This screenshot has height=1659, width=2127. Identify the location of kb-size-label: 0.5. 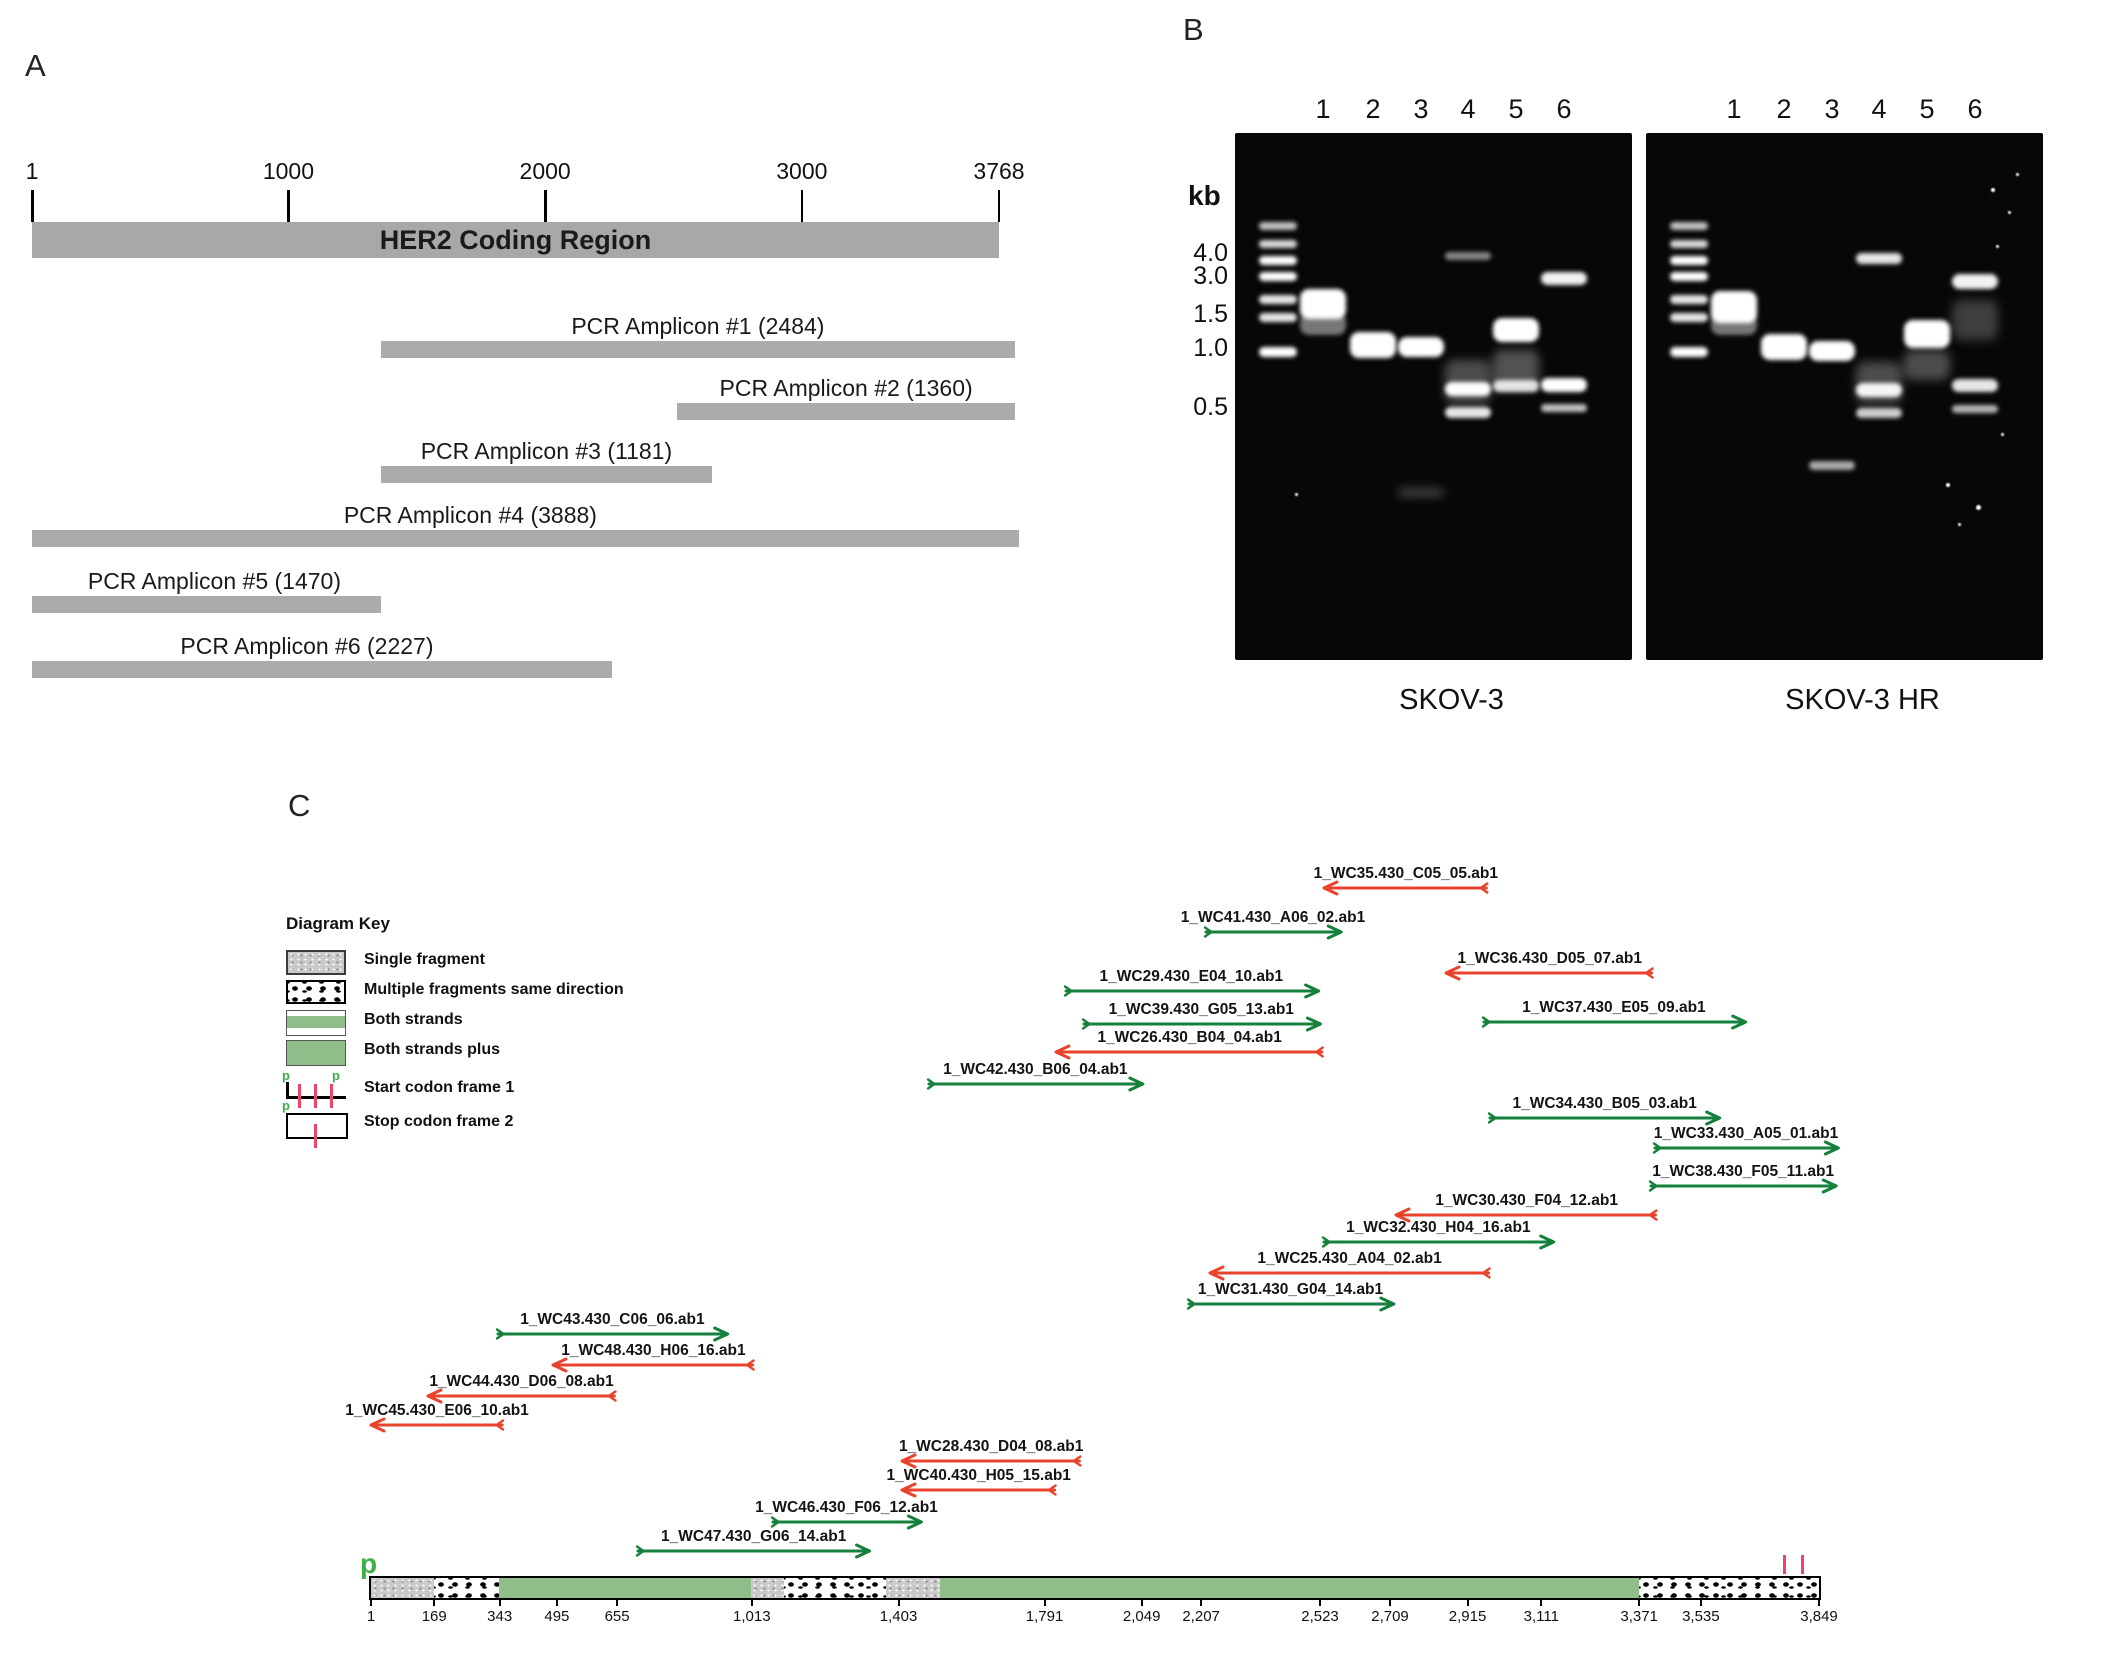
(1210, 407).